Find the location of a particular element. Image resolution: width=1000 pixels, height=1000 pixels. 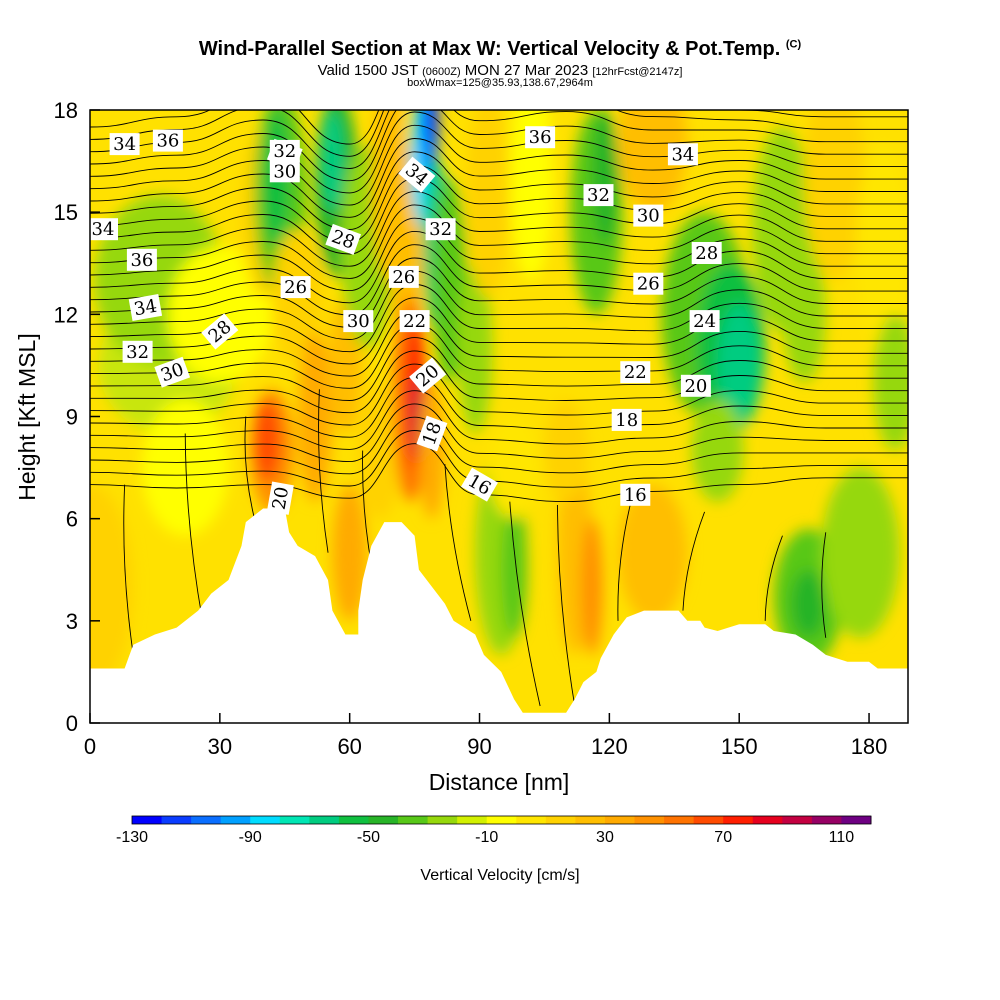

copyright-mark: (C) is located at coordinates (793, 44).